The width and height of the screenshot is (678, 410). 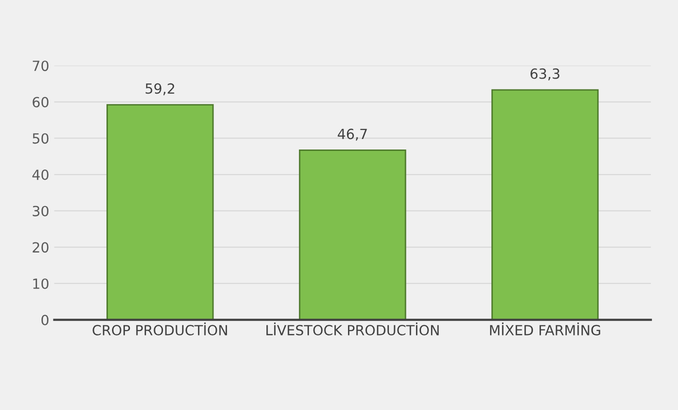 What do you see at coordinates (159, 329) in the screenshot?
I see `x-tick-label: CROP PRODUCTİON` at bounding box center [159, 329].